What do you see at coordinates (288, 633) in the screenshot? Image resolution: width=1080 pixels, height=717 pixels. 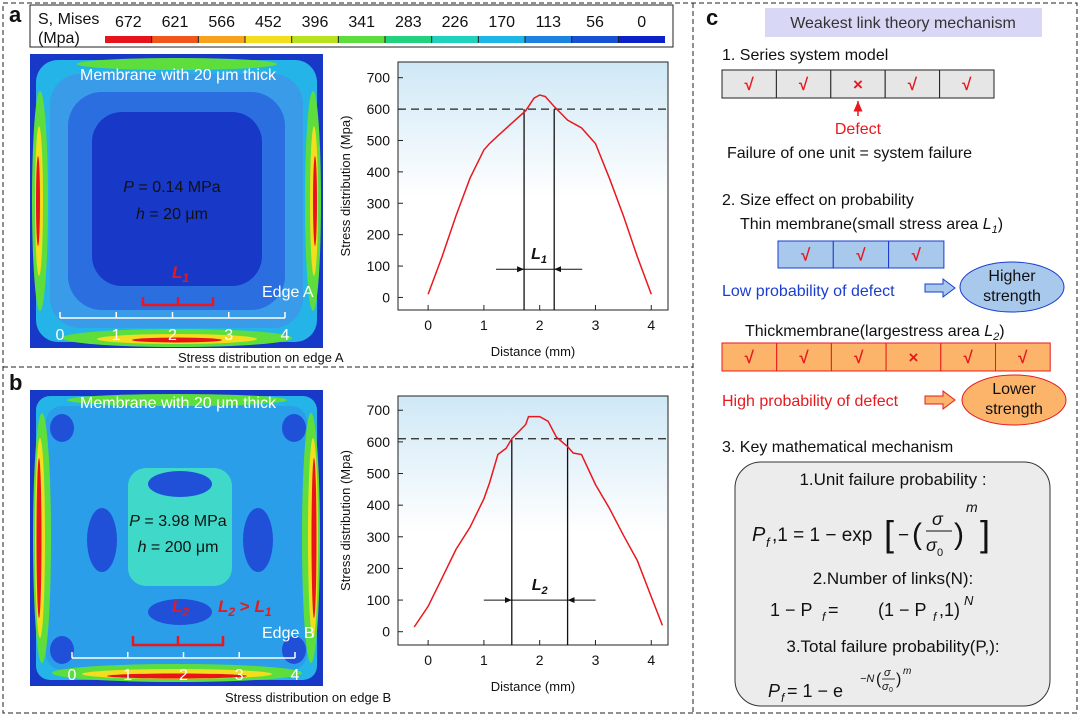 I see `edge-label: Edge B` at bounding box center [288, 633].